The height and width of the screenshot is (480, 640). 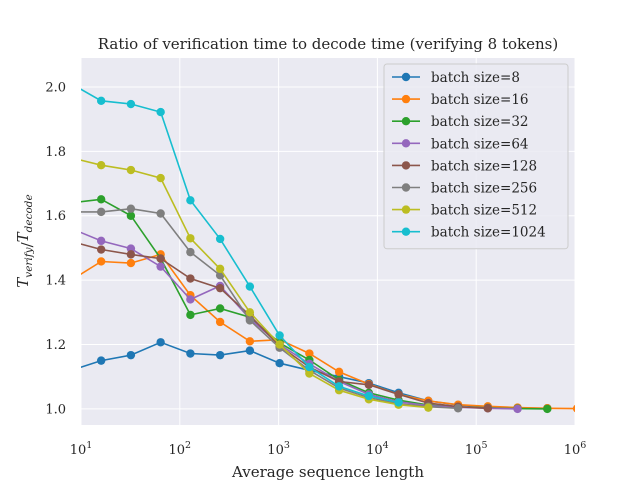 I want to click on legend-label: batch size=1024, so click(x=488, y=233).